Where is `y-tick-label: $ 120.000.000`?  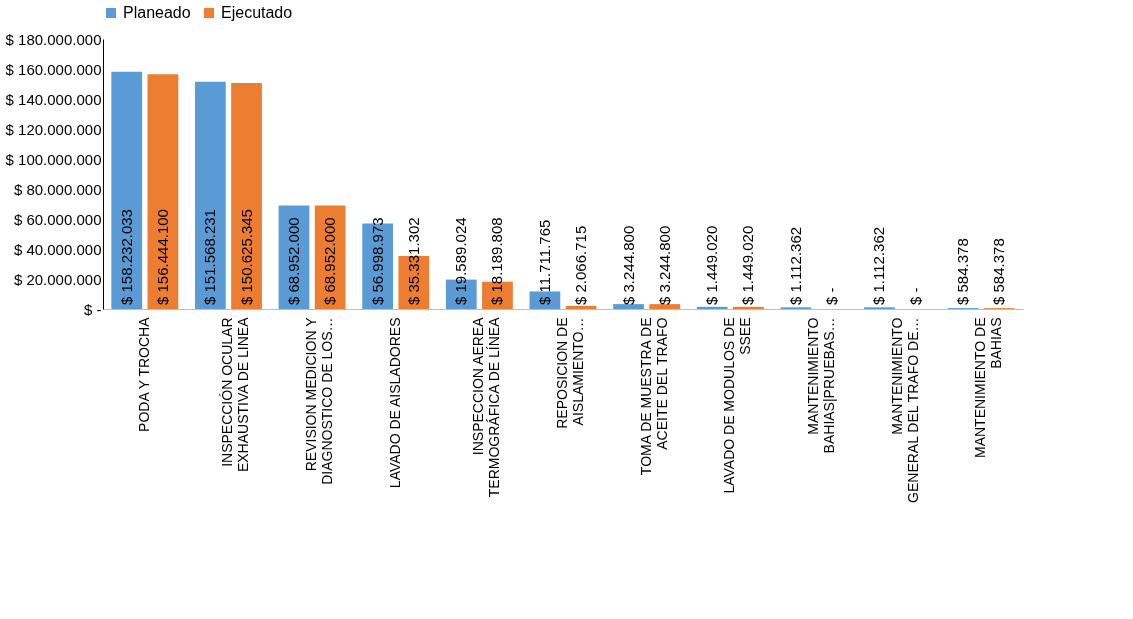 y-tick-label: $ 120.000.000 is located at coordinates (53, 129).